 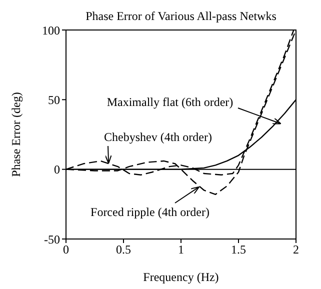 What do you see at coordinates (181, 277) in the screenshot?
I see `x-axis-title: Frequency (Hz)` at bounding box center [181, 277].